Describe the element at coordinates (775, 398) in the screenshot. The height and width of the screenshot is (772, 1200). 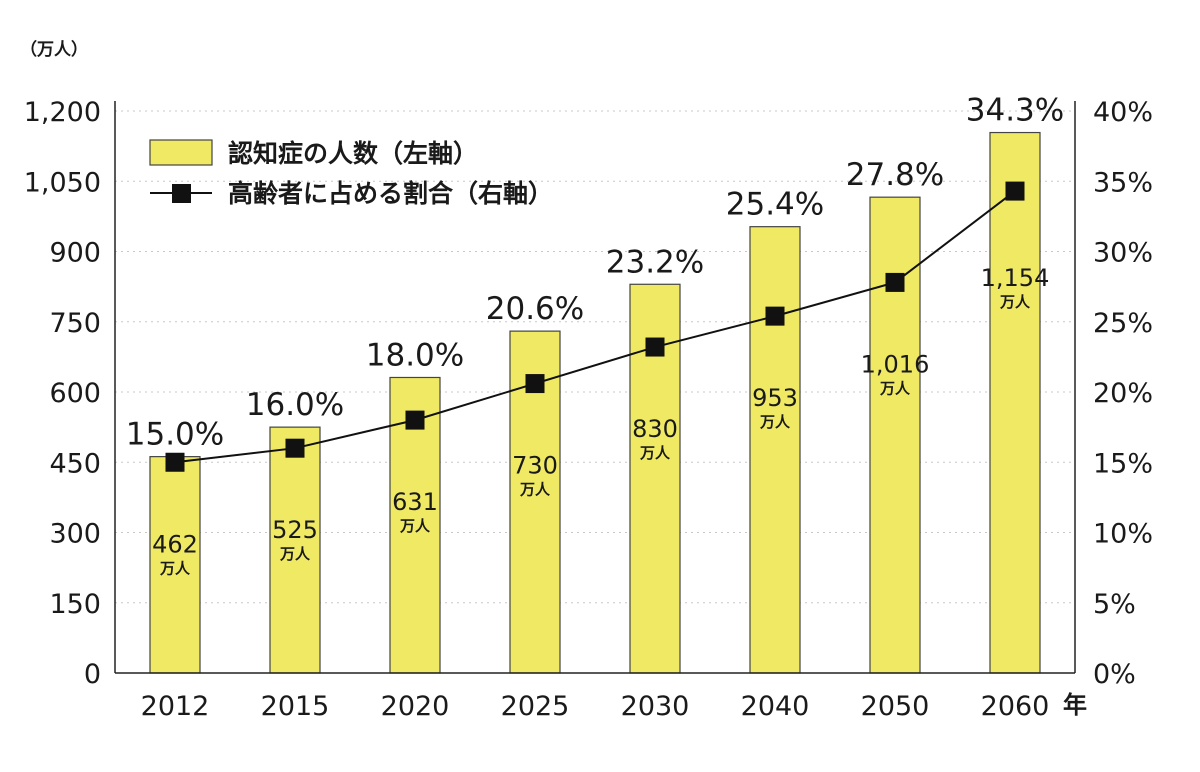
I see `bar-value-label: 953` at that location.